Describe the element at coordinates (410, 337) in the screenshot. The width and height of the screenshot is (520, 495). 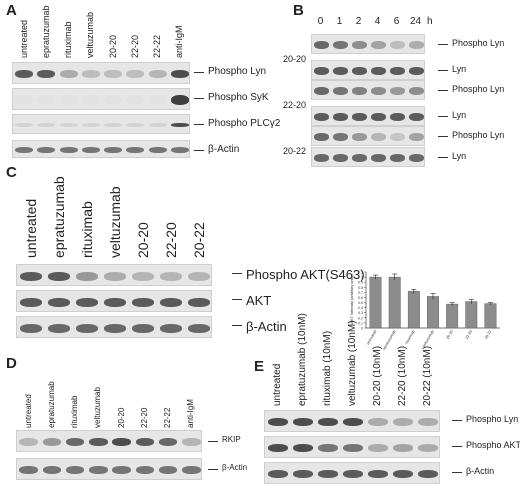
I see `x-tick-label: rituximab` at that location.